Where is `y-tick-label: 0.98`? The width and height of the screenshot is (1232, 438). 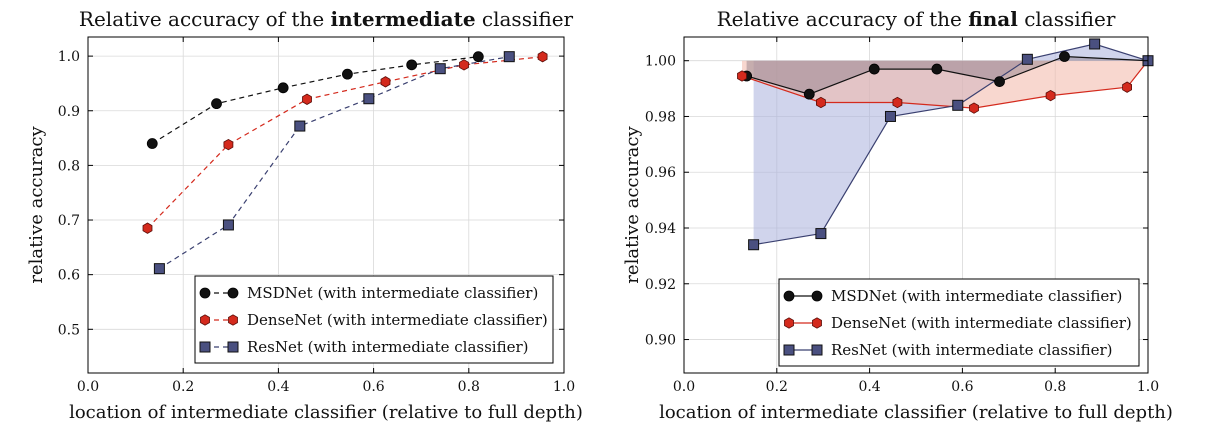
y-tick-label: 0.98 is located at coordinates (660, 117).